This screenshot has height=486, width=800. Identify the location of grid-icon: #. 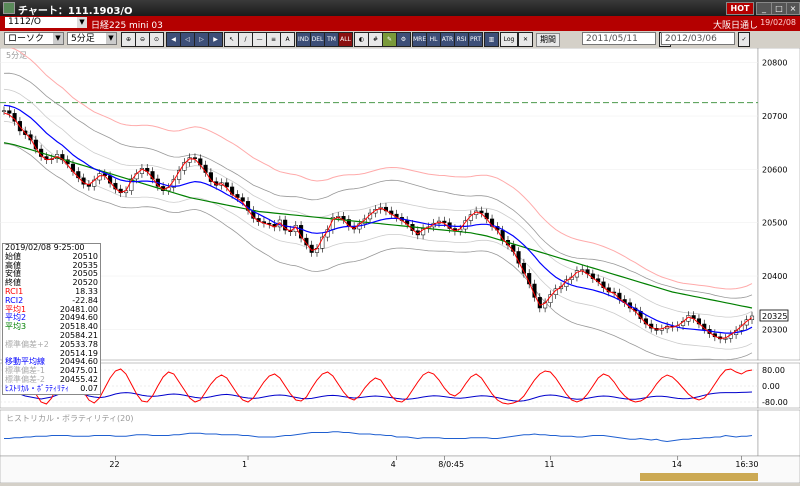
(375, 39).